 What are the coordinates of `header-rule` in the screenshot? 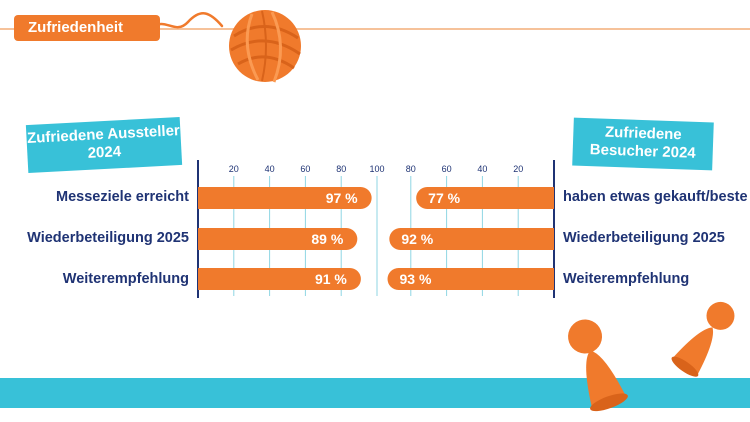 It's located at (375, 29).